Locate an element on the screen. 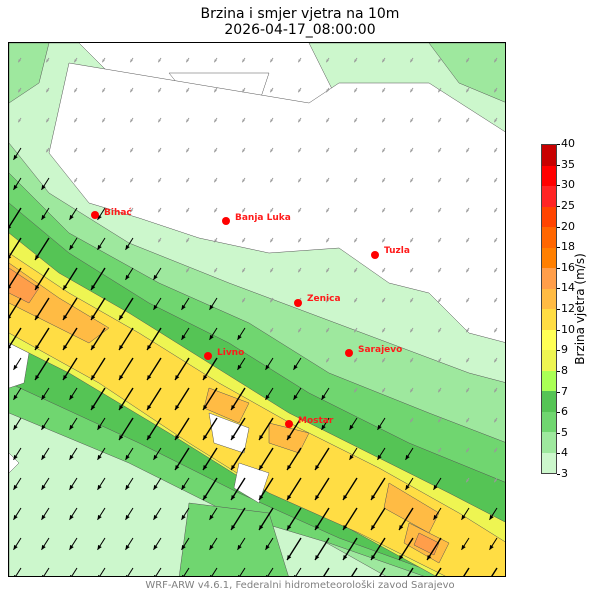  colorbar-tick-label: 4 is located at coordinates (564, 453).